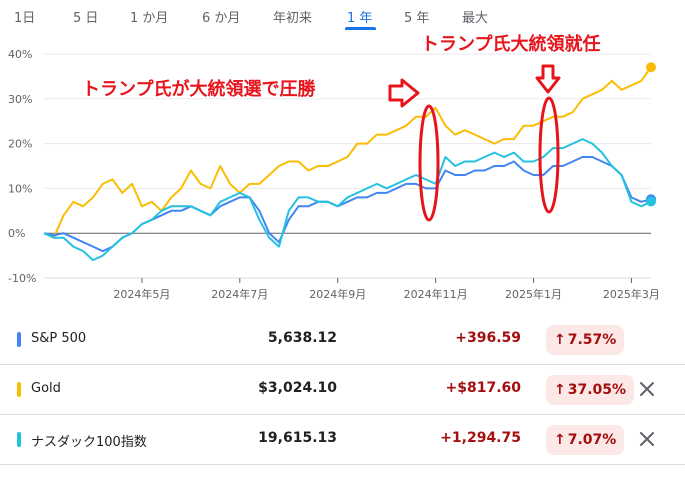  What do you see at coordinates (488, 338) in the screenshot?
I see `instrument-change: +396.59` at bounding box center [488, 338].